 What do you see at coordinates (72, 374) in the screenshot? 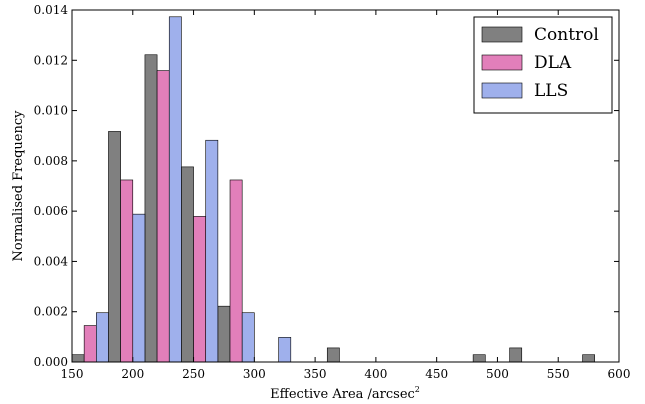
I see `x-tick-label: 150` at bounding box center [72, 374].